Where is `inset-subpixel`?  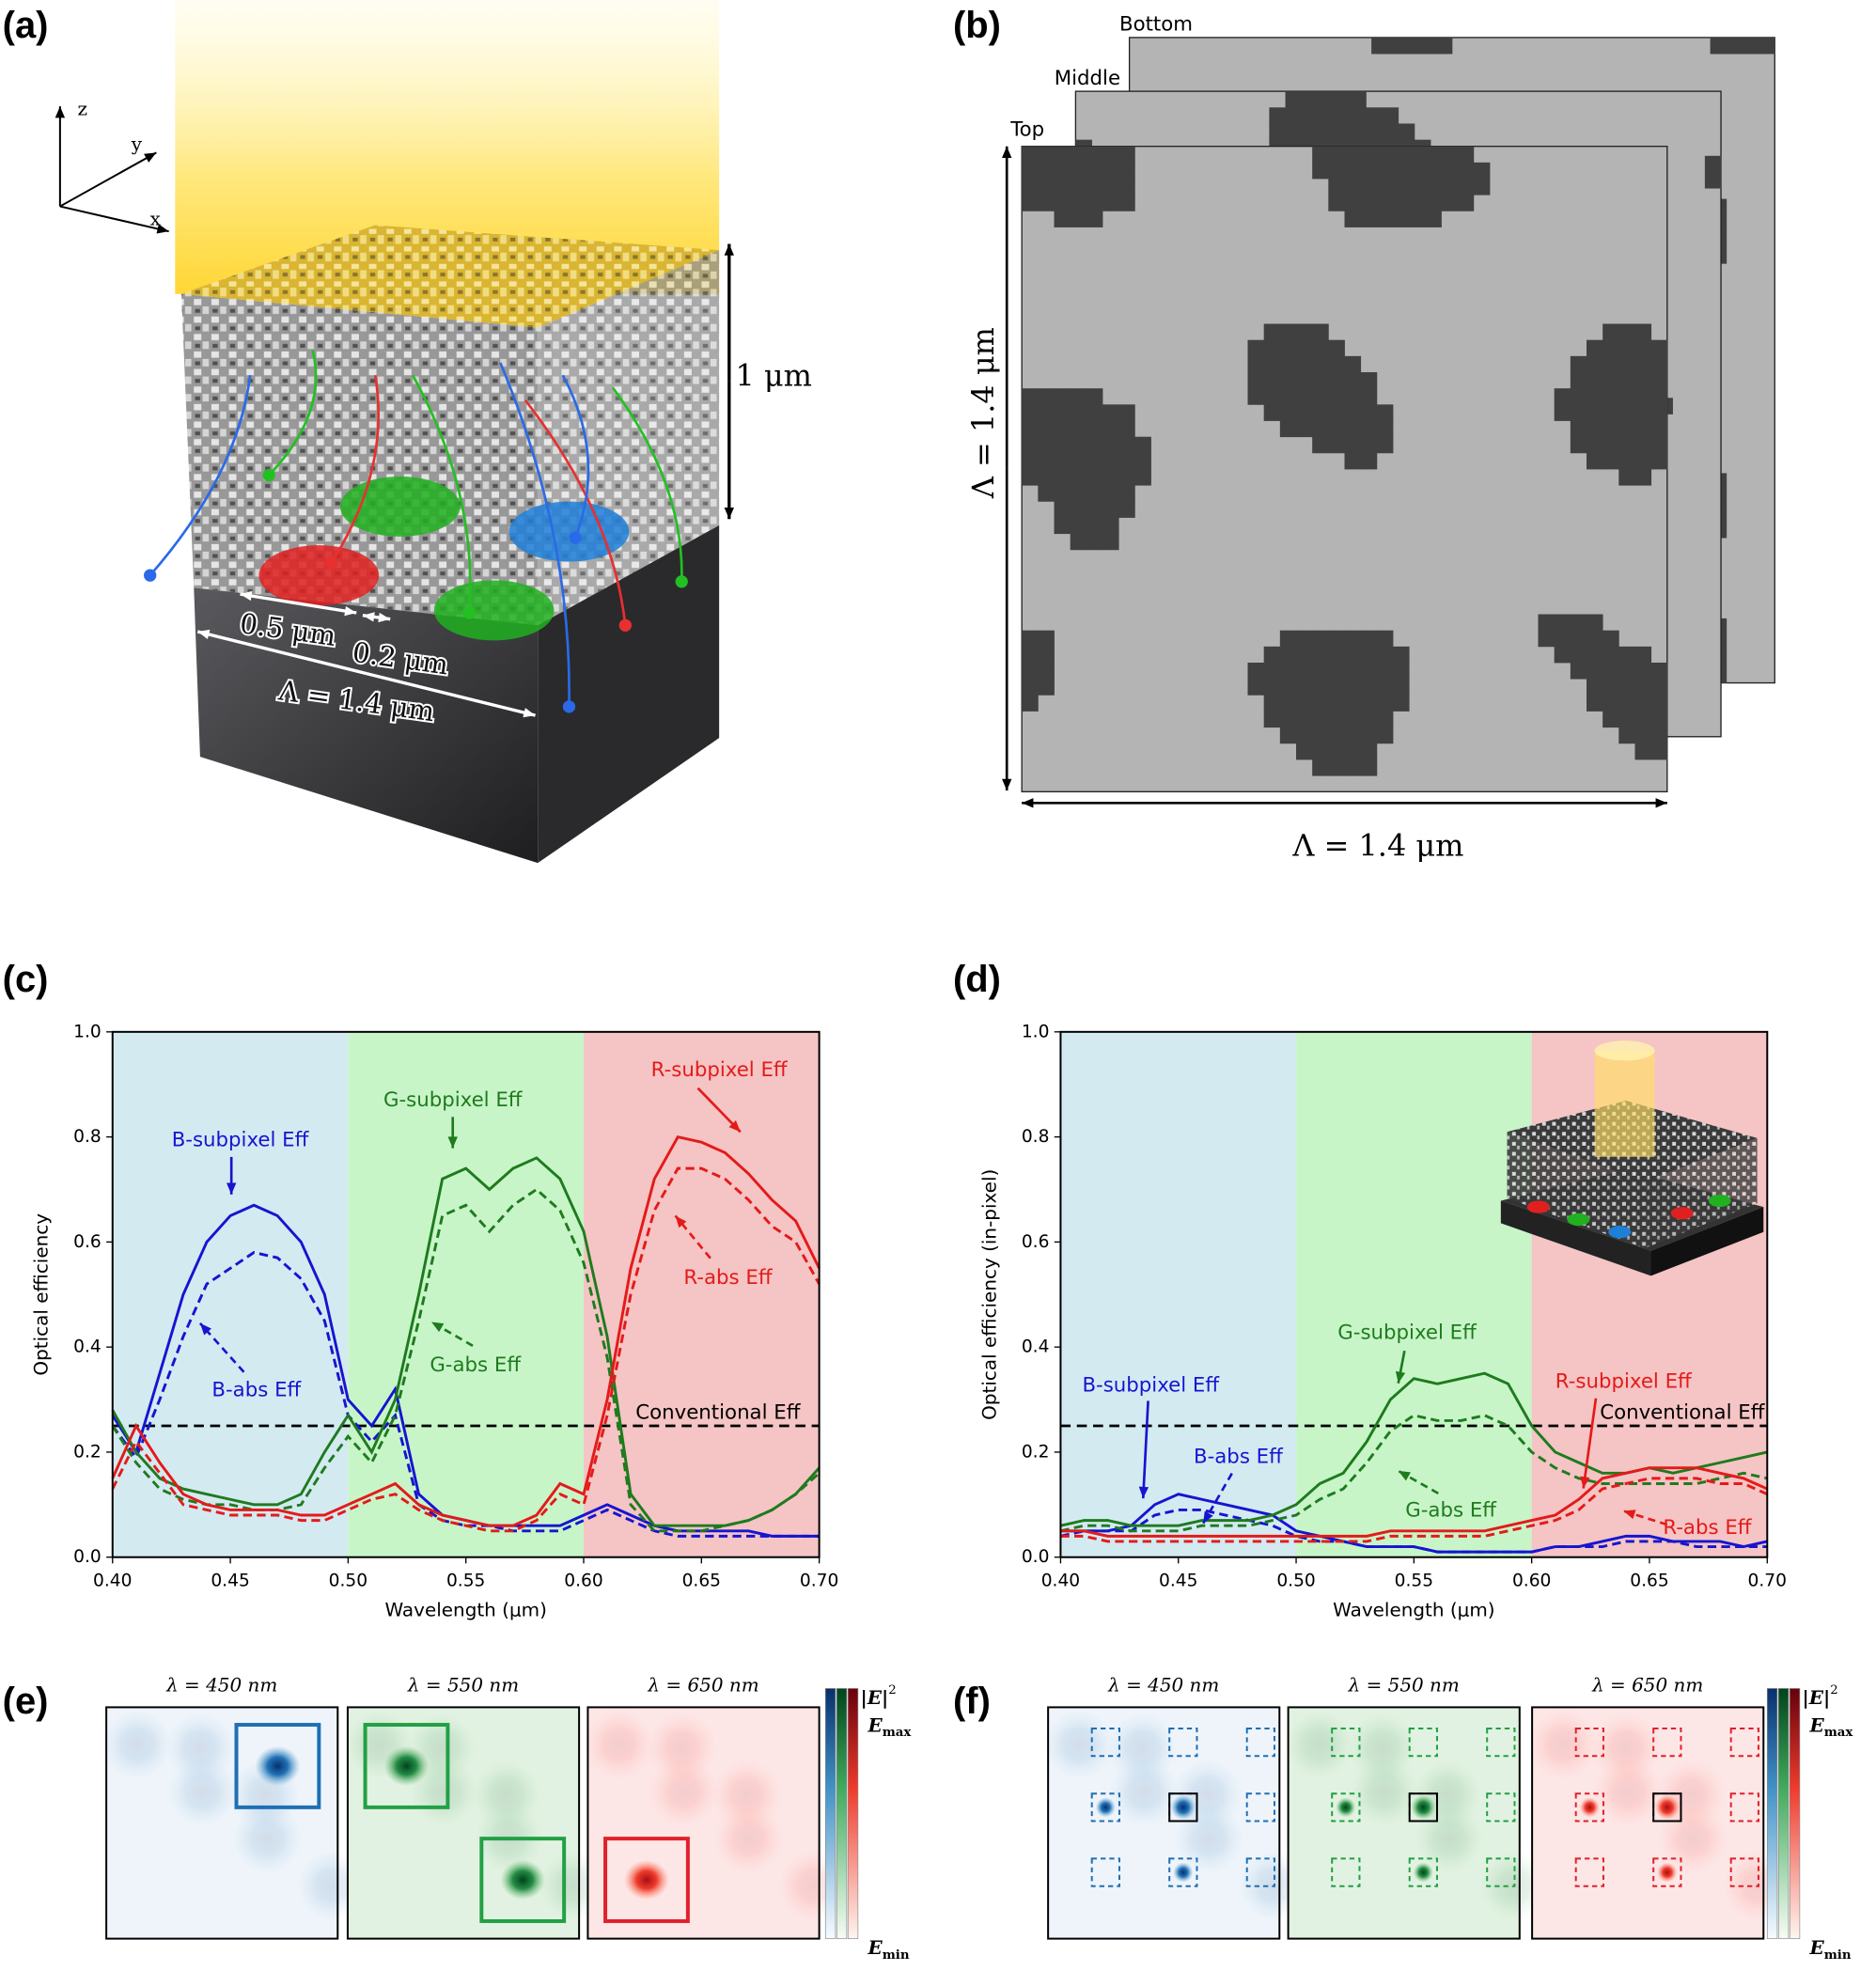 inset-subpixel is located at coordinates (1720, 1201).